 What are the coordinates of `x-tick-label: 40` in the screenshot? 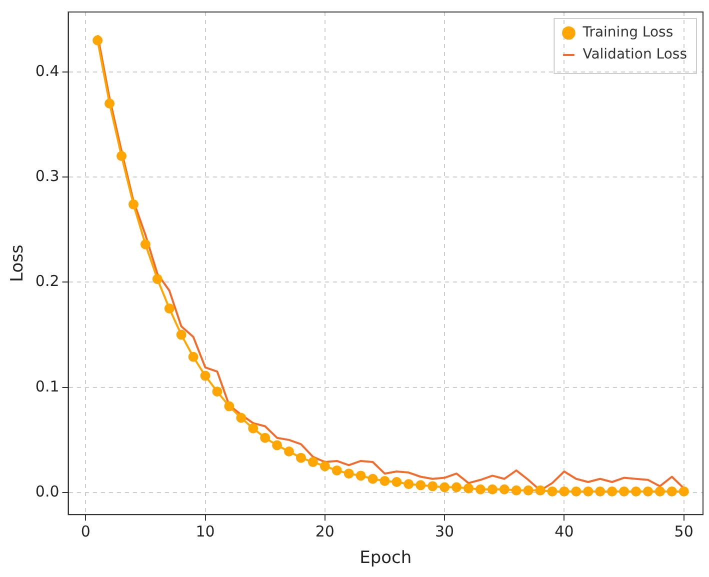 It's located at (564, 531).